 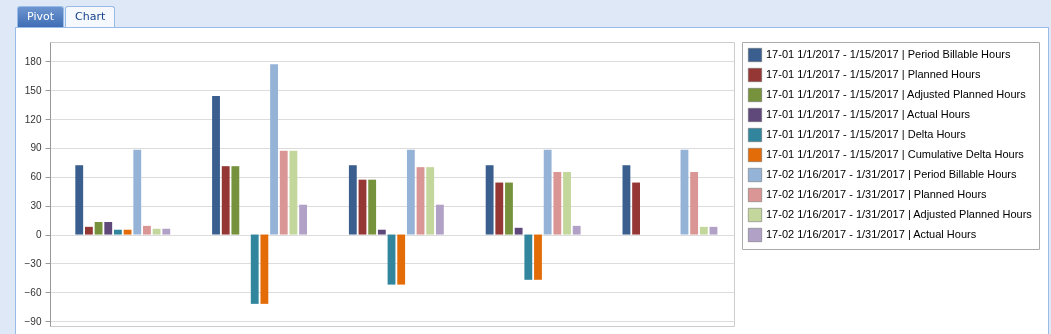 What do you see at coordinates (90, 17) in the screenshot?
I see `text: Chart` at bounding box center [90, 17].